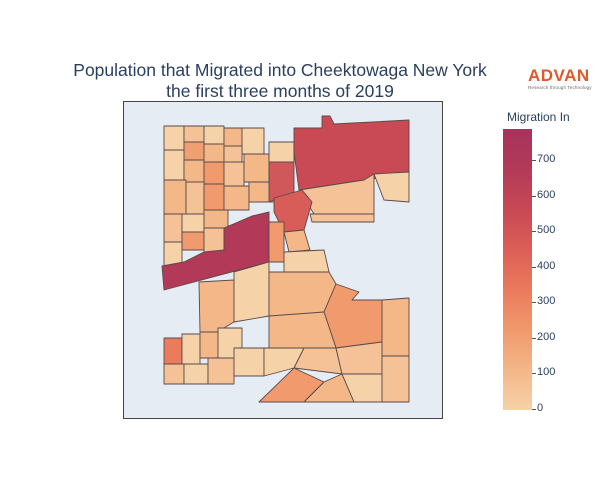 The width and height of the screenshot is (600, 500). I want to click on advan-logo: ADVAN Research through Technology, so click(563, 78).